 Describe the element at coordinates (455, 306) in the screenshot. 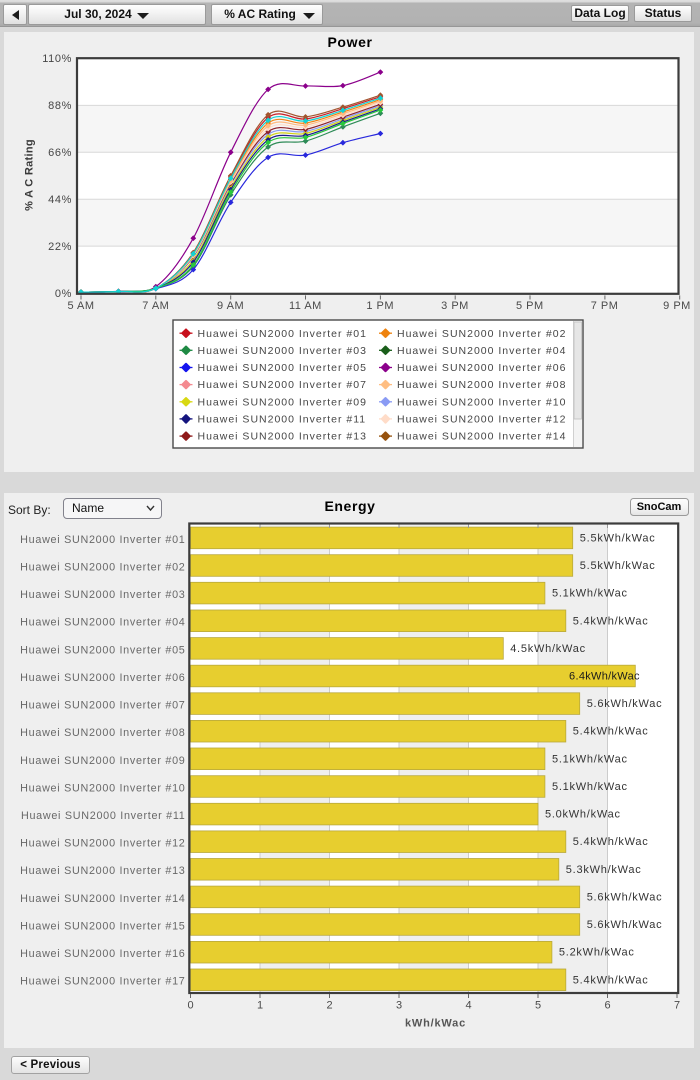

I see `svg-text: 3 PM` at that location.